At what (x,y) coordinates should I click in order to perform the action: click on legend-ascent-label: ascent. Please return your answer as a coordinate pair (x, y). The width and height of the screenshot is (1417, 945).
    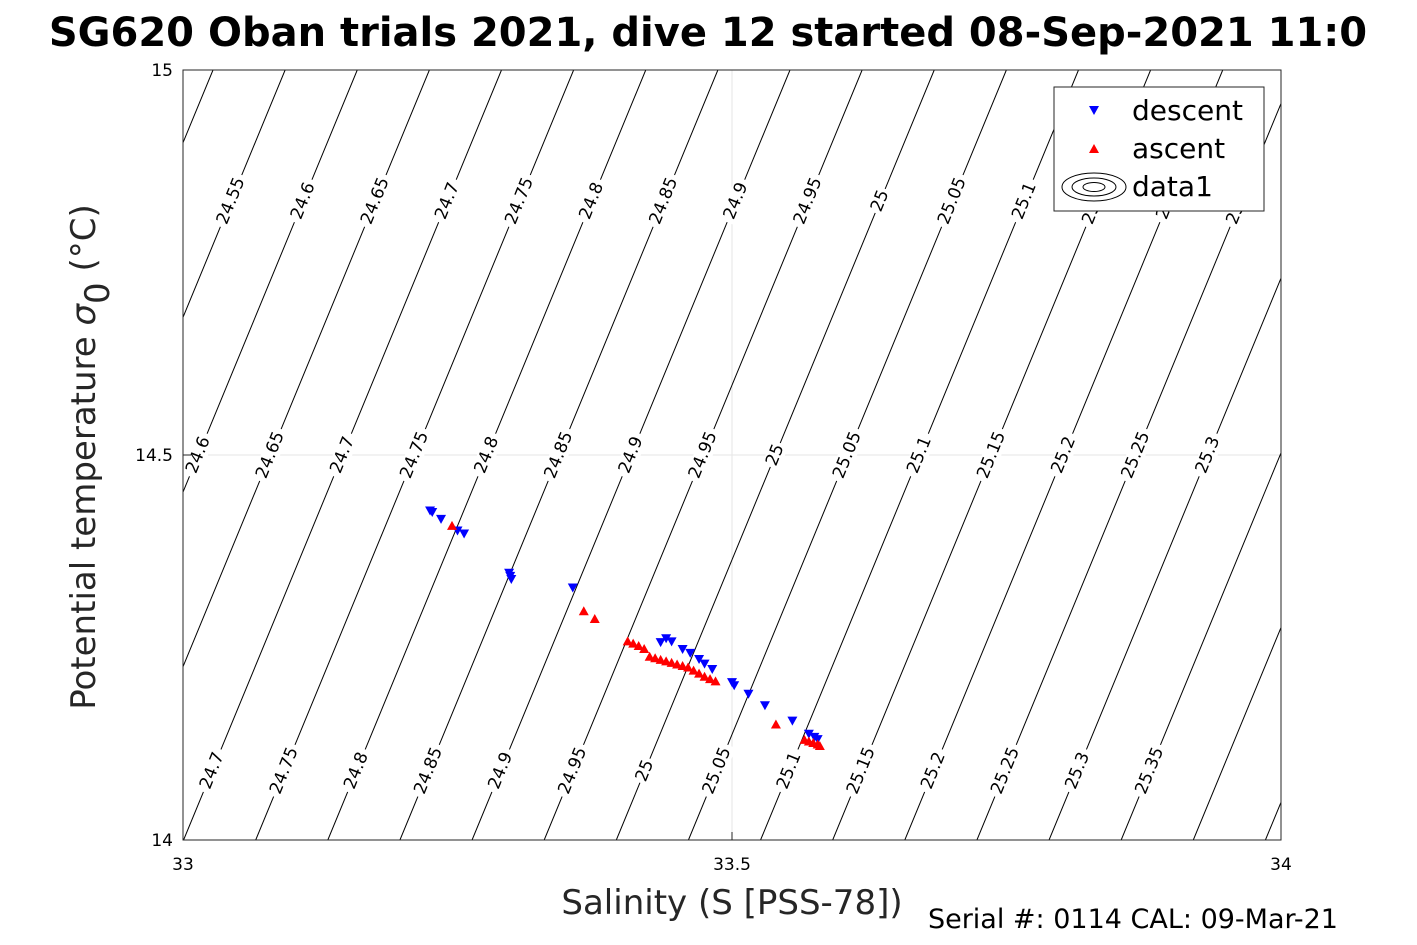
    Looking at the image, I should click on (1178, 148).